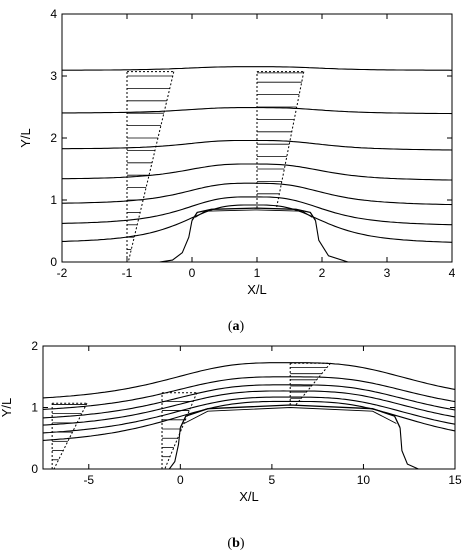  What do you see at coordinates (53, 76) in the screenshot?
I see `y-tick-label: 3` at bounding box center [53, 76].